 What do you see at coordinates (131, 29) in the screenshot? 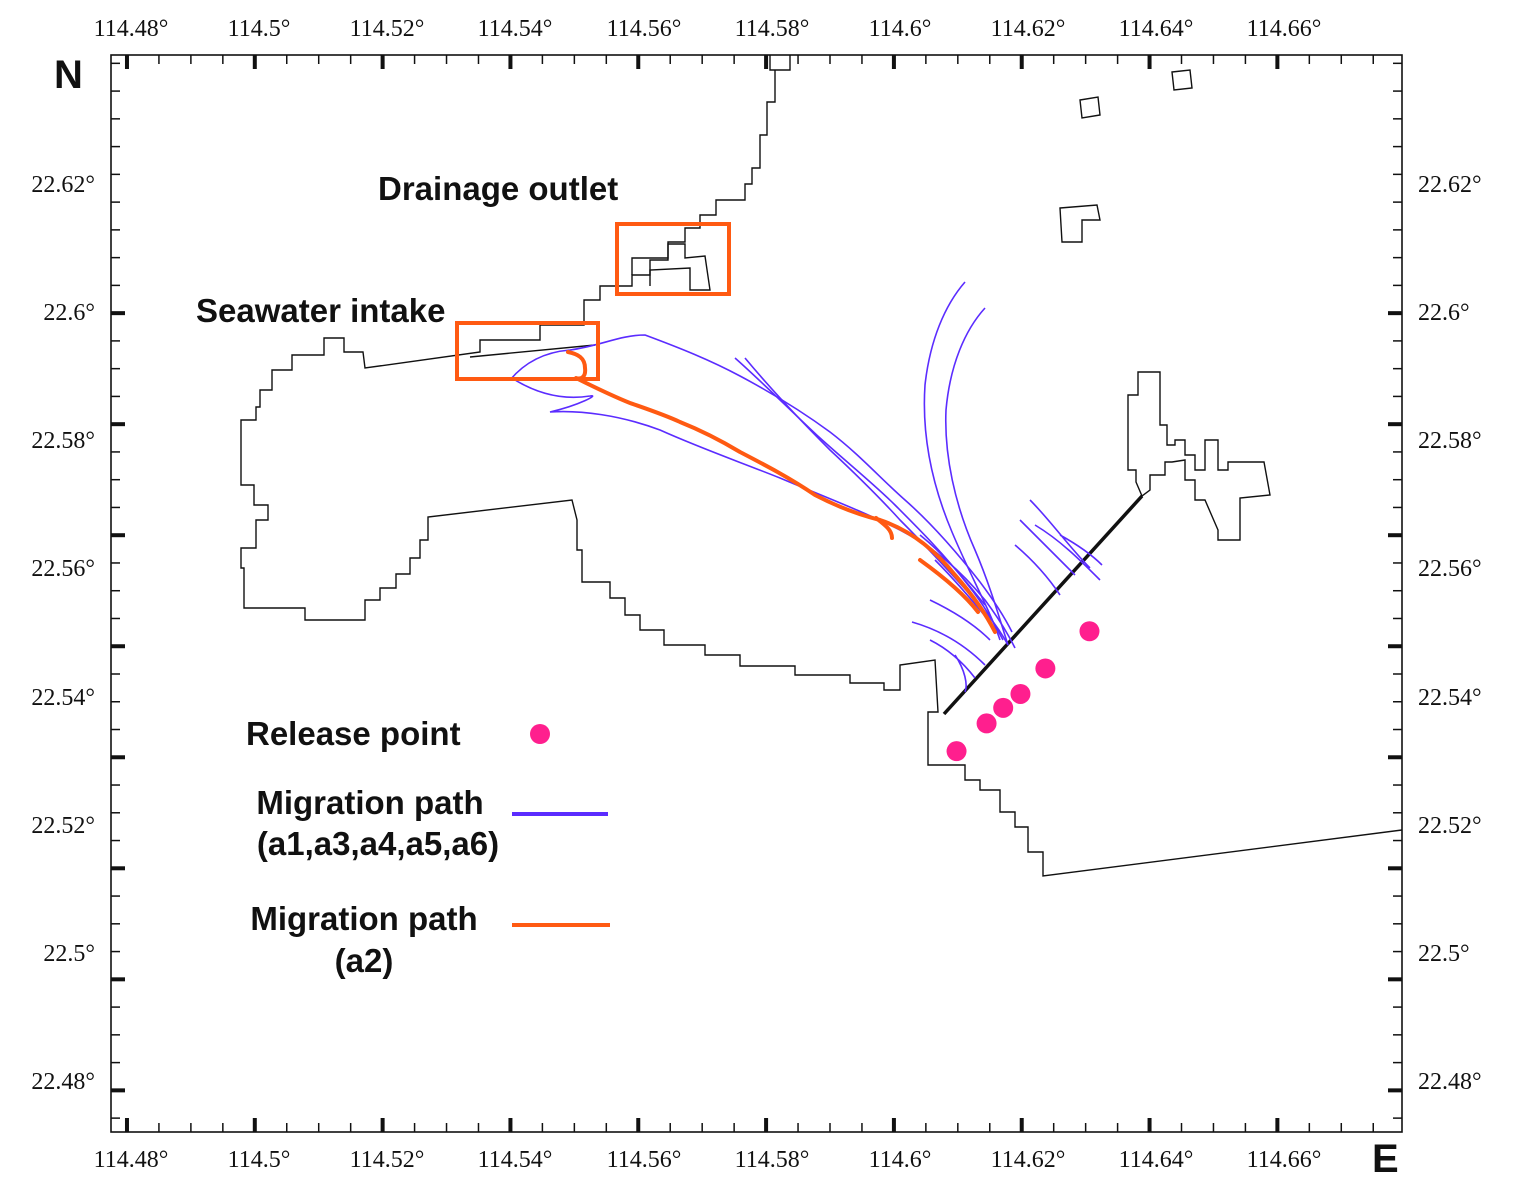
I see `x-tick-label-top: 114.48°` at bounding box center [131, 29].